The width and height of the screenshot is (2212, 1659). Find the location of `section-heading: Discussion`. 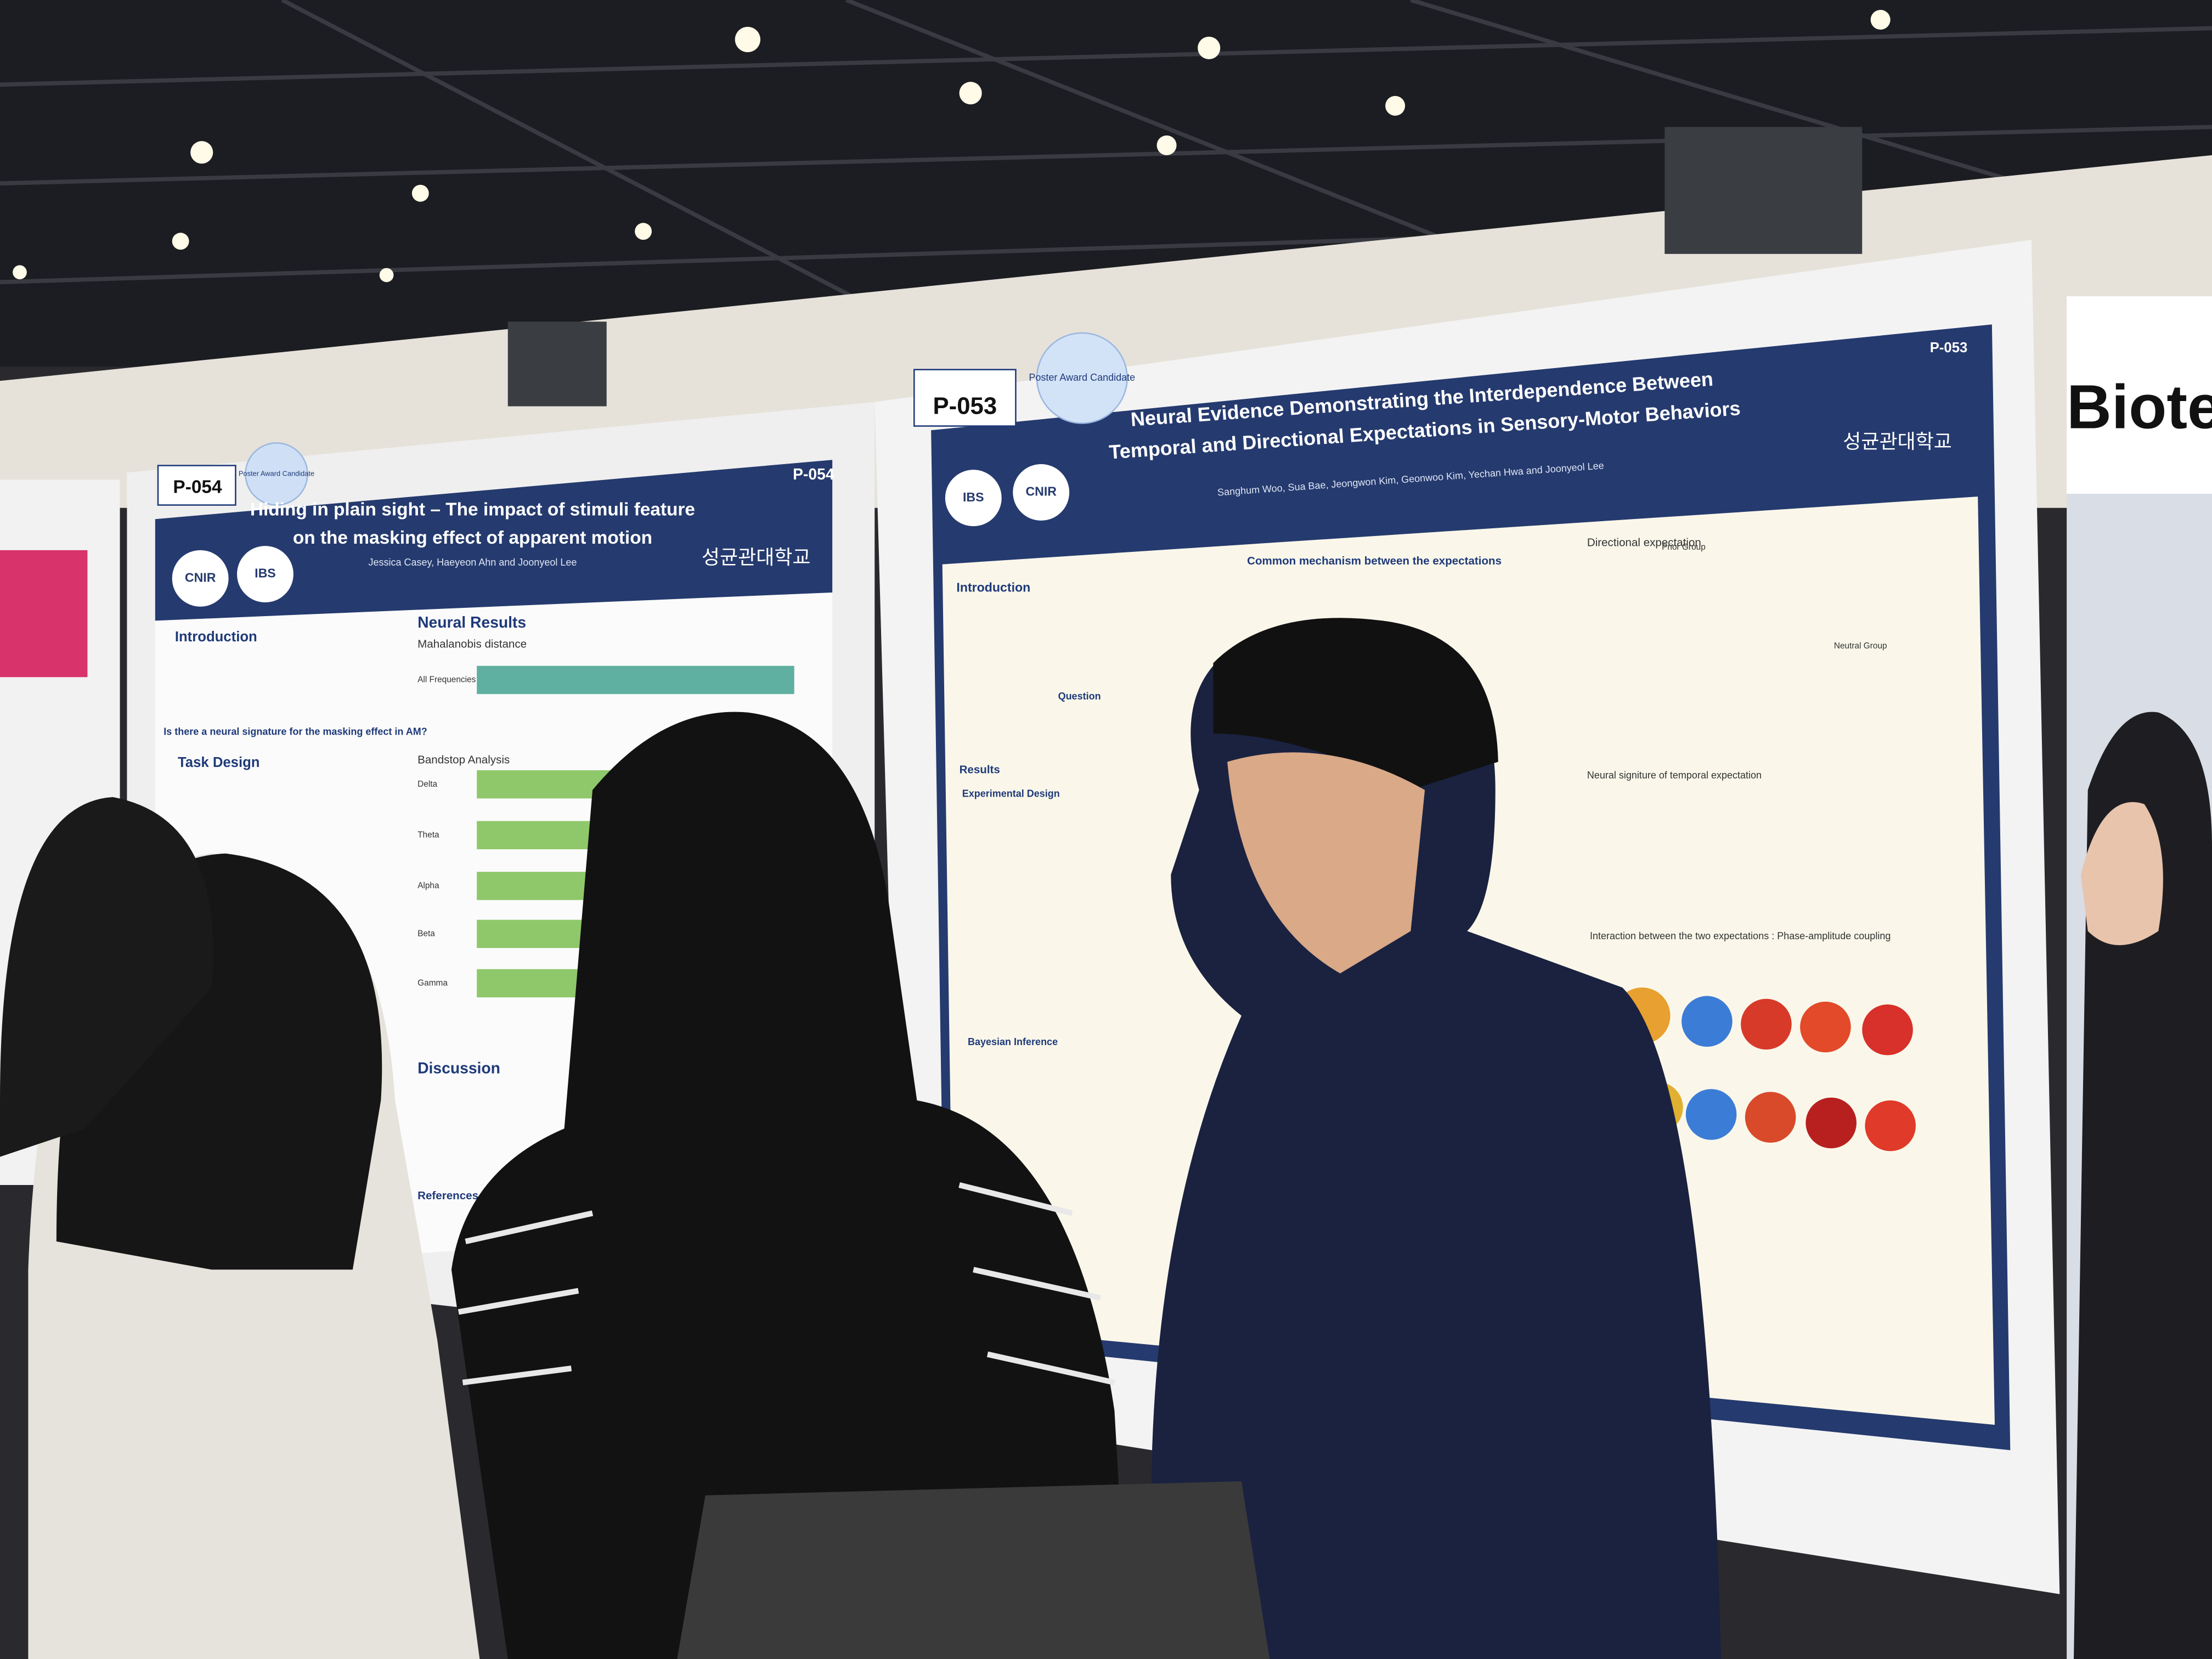

section-heading: Discussion is located at coordinates (459, 1068).